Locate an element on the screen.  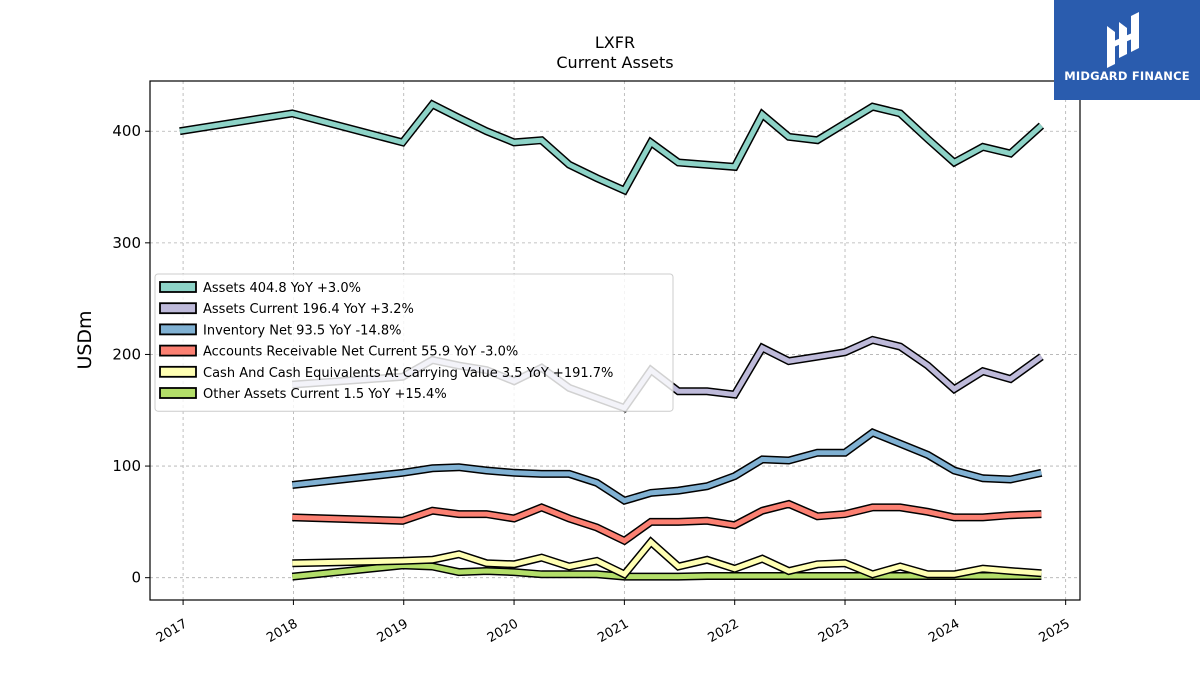
x-tick-label: 2020 is located at coordinates (503, 631).